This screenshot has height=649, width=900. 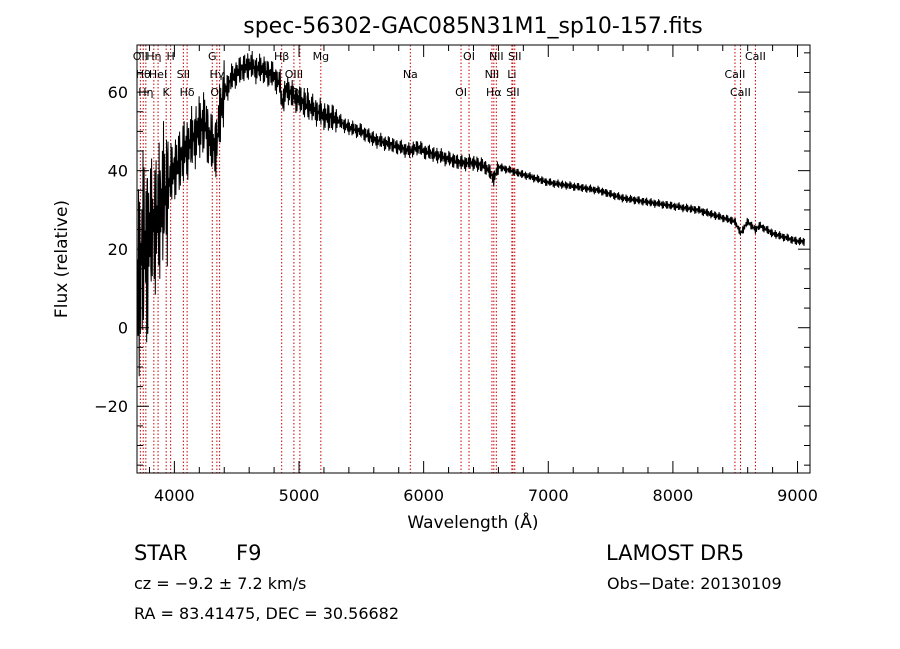 What do you see at coordinates (171, 56) in the screenshot?
I see `line-marker-label: H` at bounding box center [171, 56].